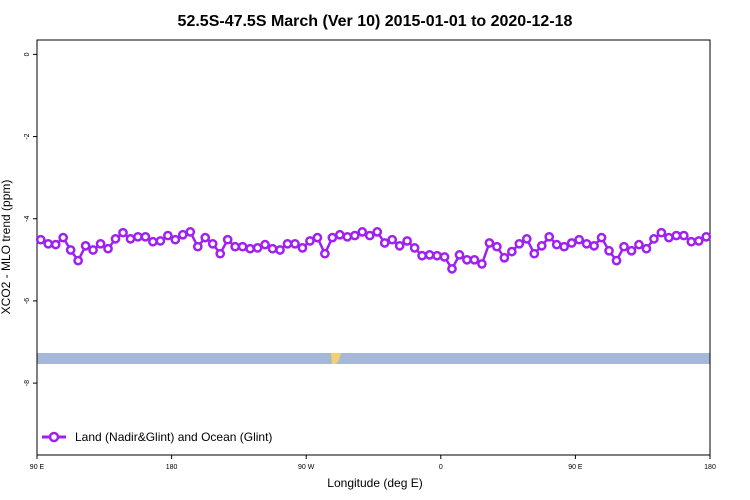 This screenshot has height=500, width=750. Describe the element at coordinates (27, 54) in the screenshot. I see `y-tick-label: 0` at that location.